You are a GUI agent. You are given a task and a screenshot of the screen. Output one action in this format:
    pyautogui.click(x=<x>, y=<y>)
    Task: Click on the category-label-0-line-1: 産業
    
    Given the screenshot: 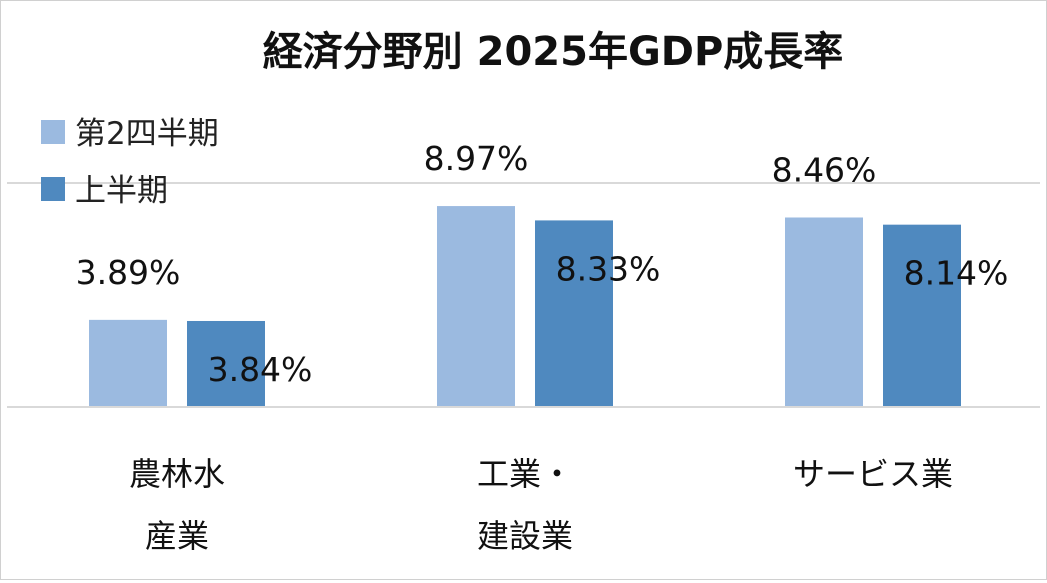 What is the action you would take?
    pyautogui.click(x=177, y=536)
    